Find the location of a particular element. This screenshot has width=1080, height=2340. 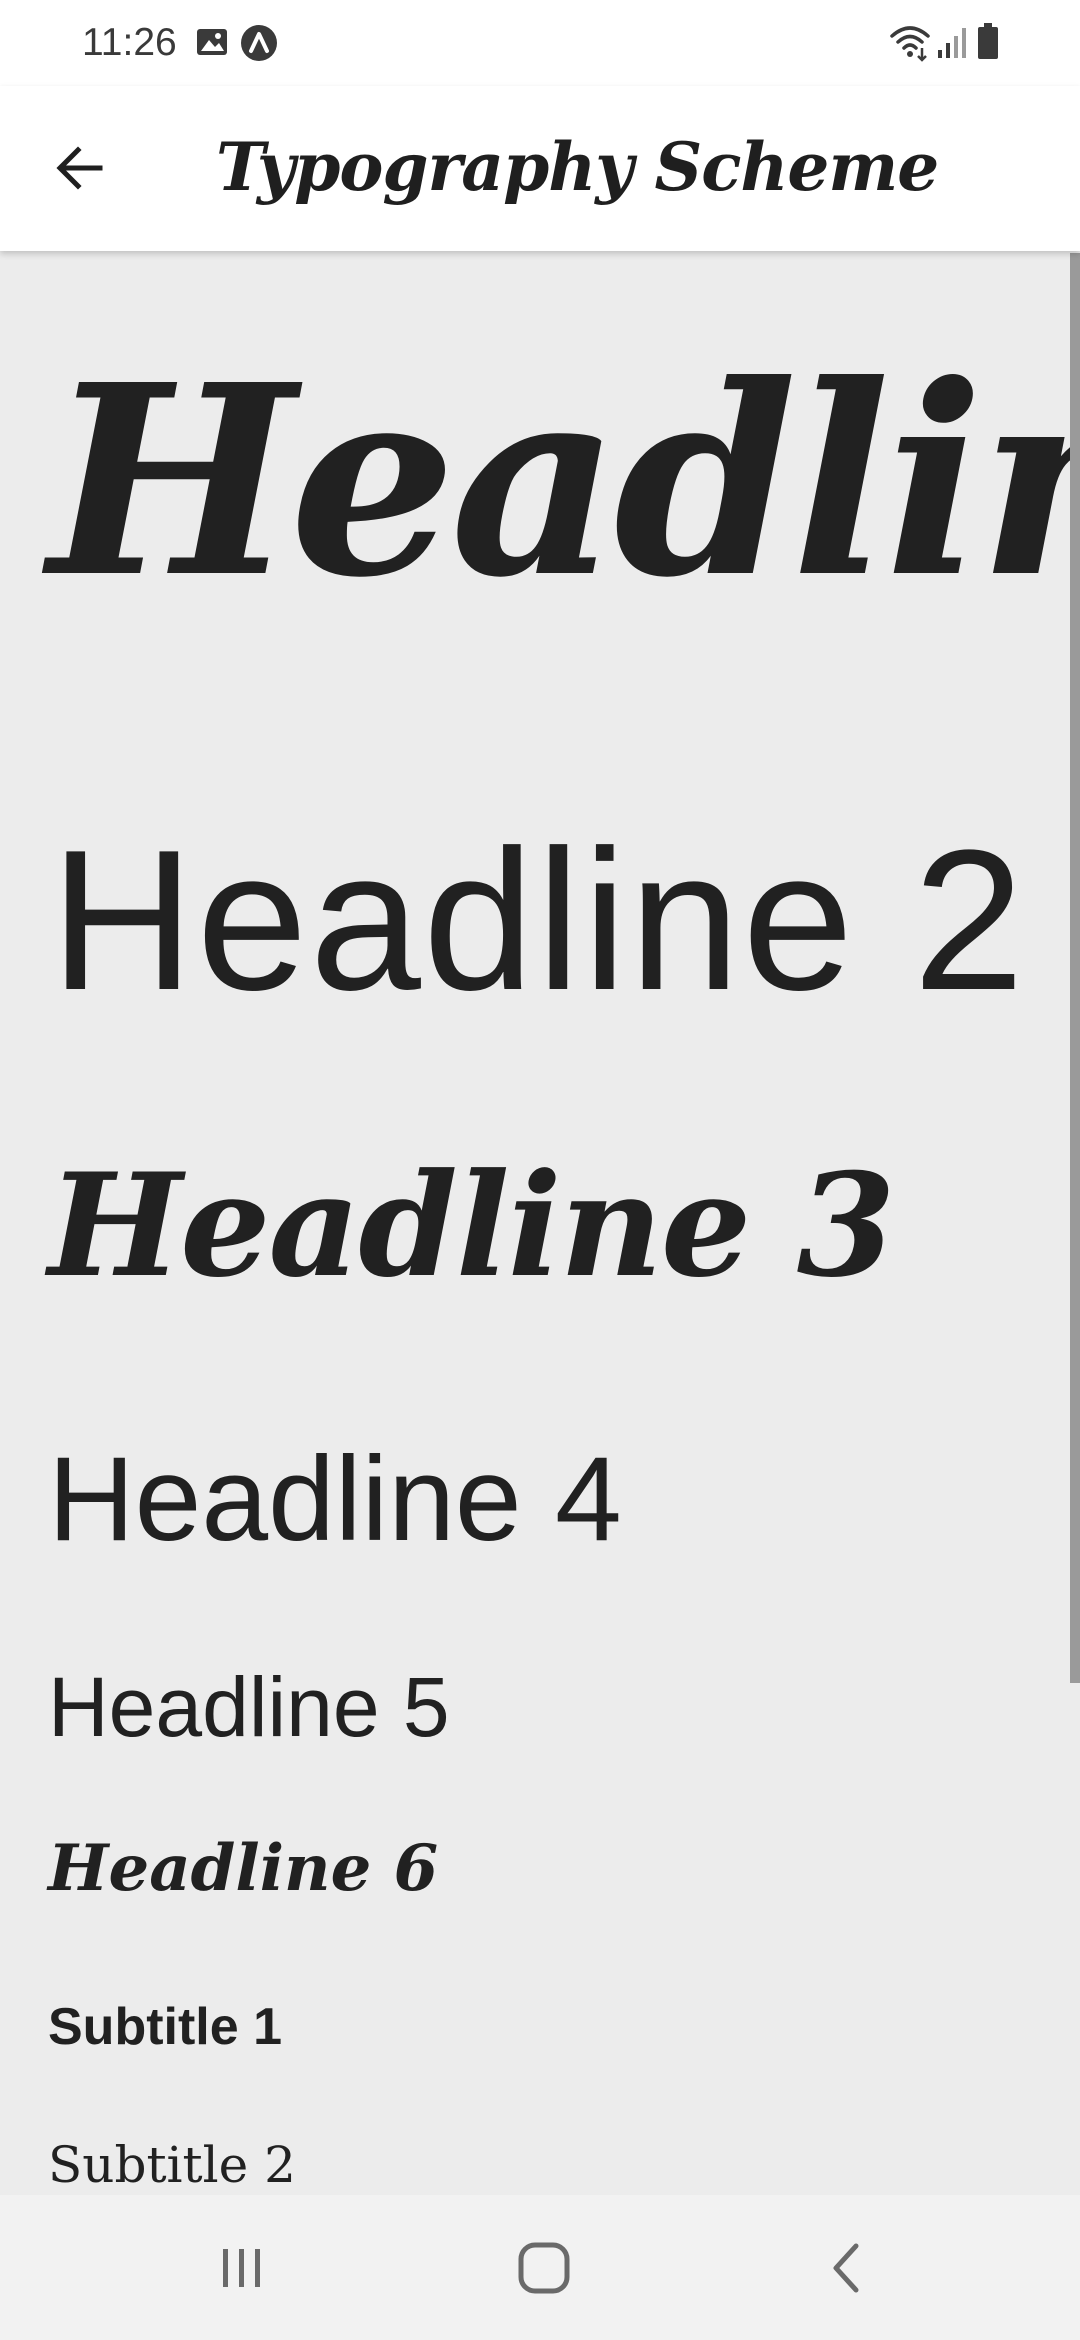

home-button is located at coordinates (544, 2270).